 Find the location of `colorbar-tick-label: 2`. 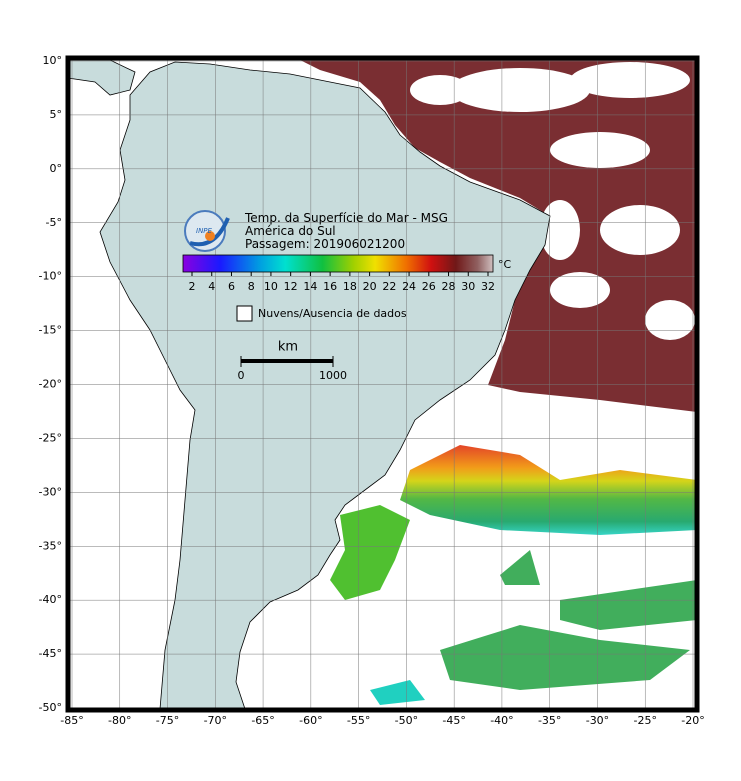

colorbar-tick-label: 2 is located at coordinates (192, 286).